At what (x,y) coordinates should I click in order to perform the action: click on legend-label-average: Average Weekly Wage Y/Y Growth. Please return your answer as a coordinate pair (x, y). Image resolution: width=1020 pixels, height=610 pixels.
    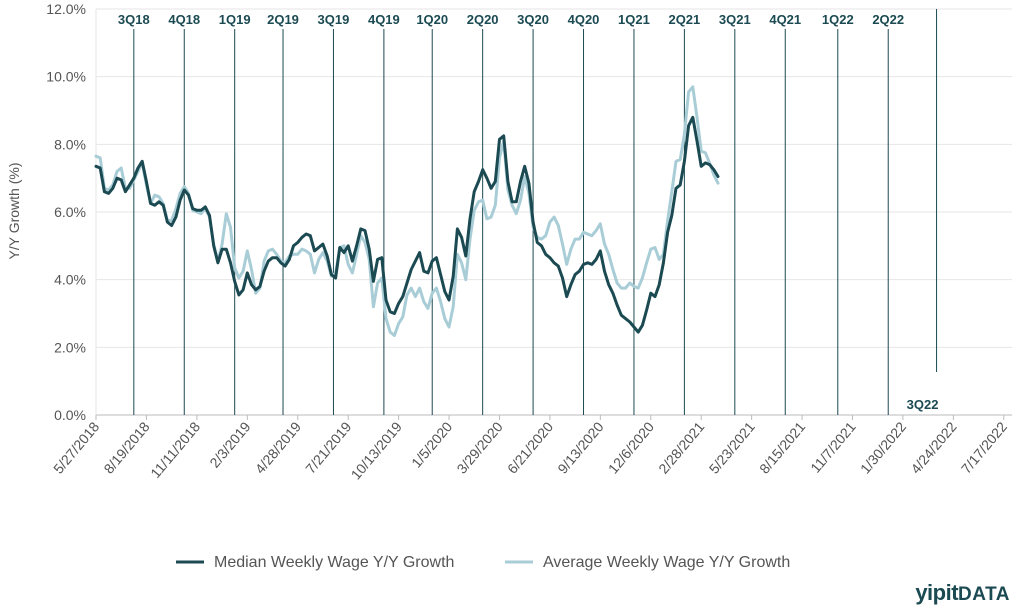
    Looking at the image, I should click on (666, 562).